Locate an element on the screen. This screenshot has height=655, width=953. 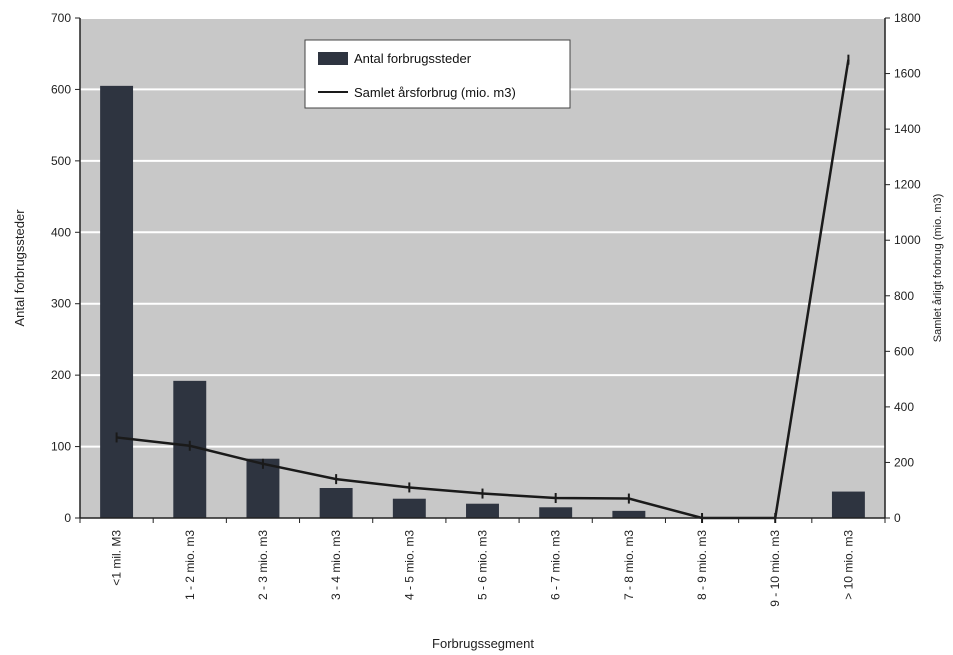
legend-line-label: Samlet årsforbrug (mio. m3) is located at coordinates (435, 92).